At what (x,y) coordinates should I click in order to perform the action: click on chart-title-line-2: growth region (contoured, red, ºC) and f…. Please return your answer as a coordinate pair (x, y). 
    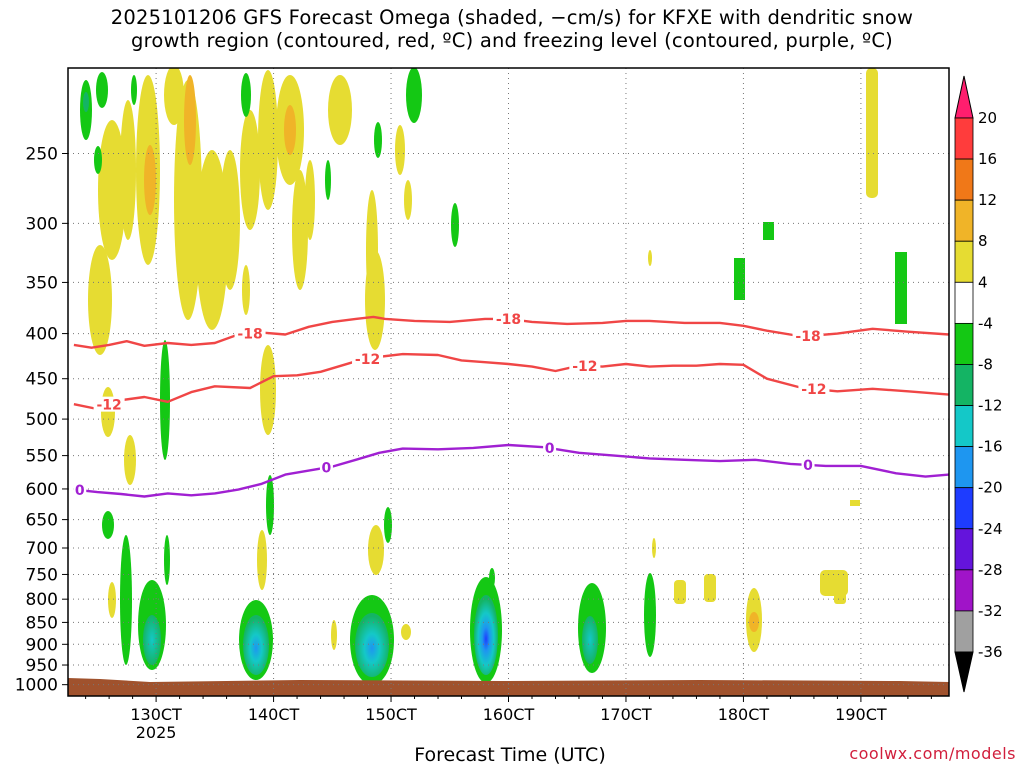
    Looking at the image, I should click on (512, 40).